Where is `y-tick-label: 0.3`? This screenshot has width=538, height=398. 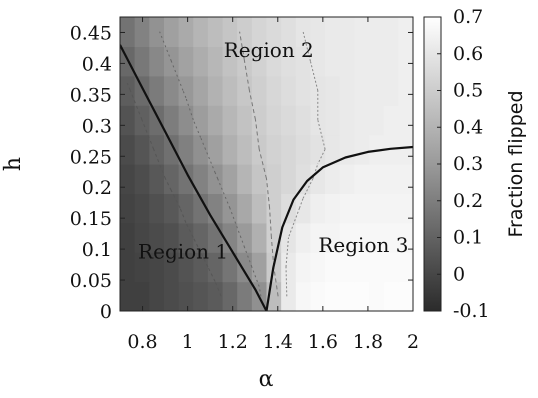 y-tick-label: 0.3 is located at coordinates (97, 126).